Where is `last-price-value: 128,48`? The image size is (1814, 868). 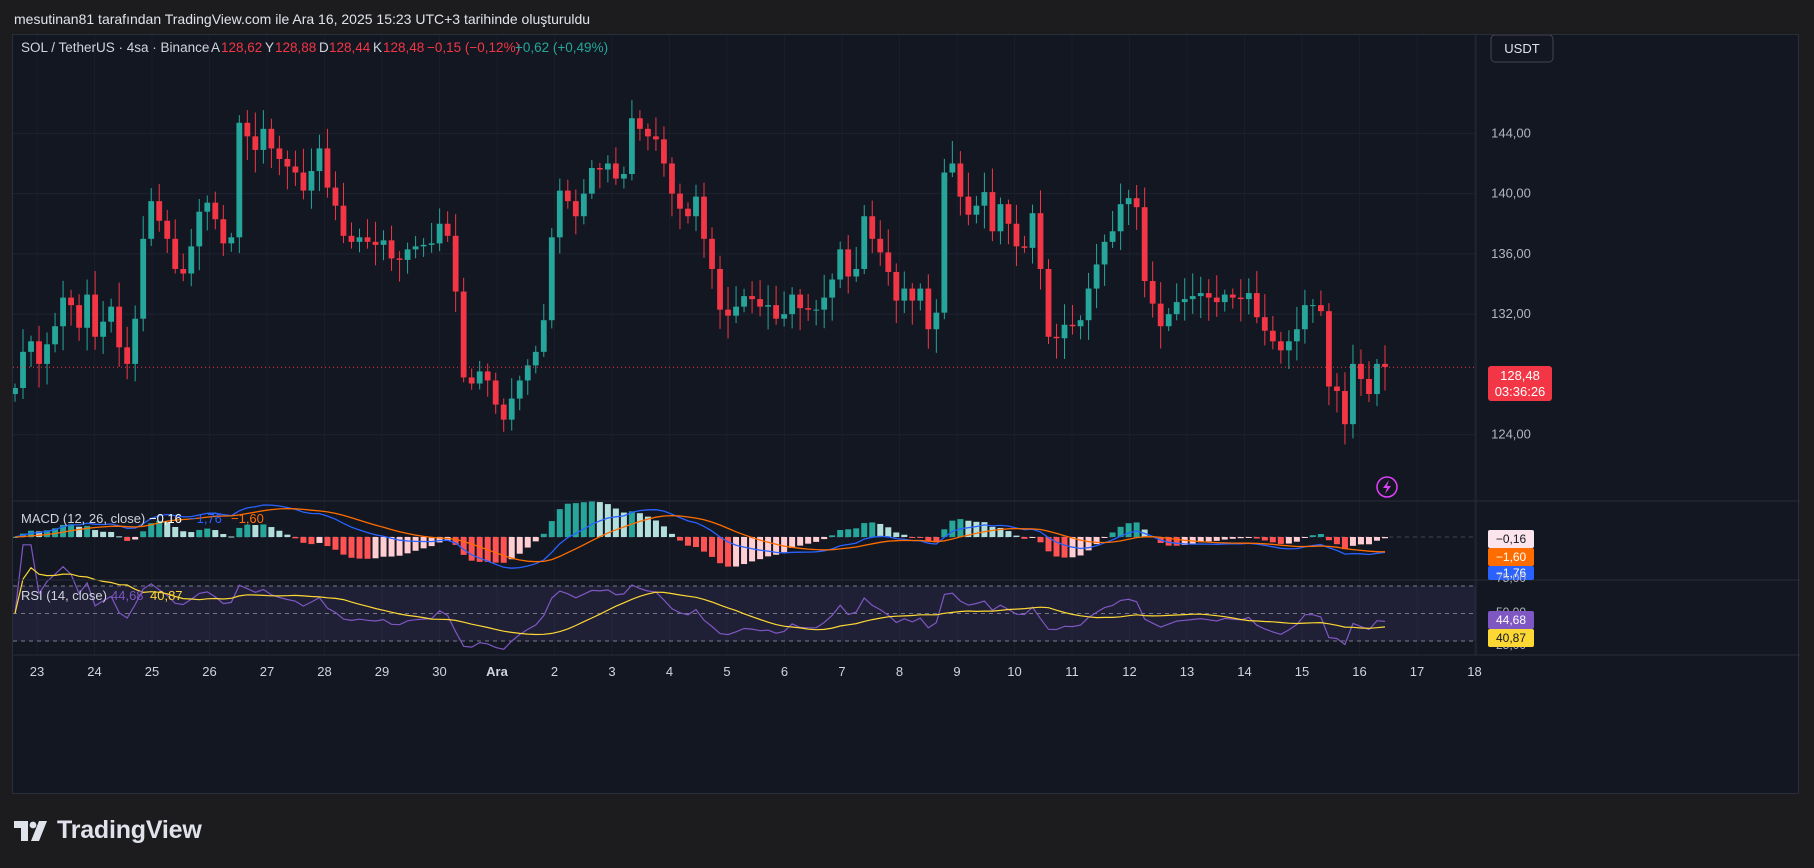
last-price-value: 128,48 is located at coordinates (1520, 375).